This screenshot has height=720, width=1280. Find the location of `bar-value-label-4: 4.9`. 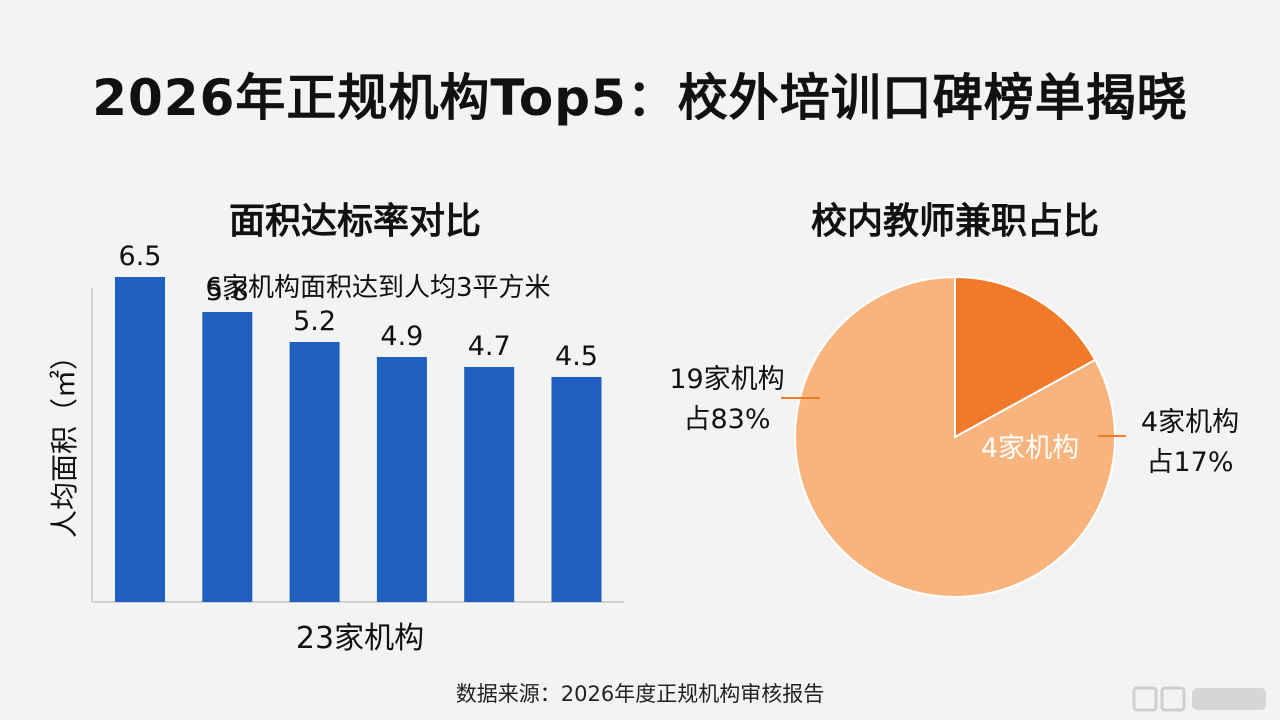

bar-value-label-4: 4.9 is located at coordinates (401, 336).